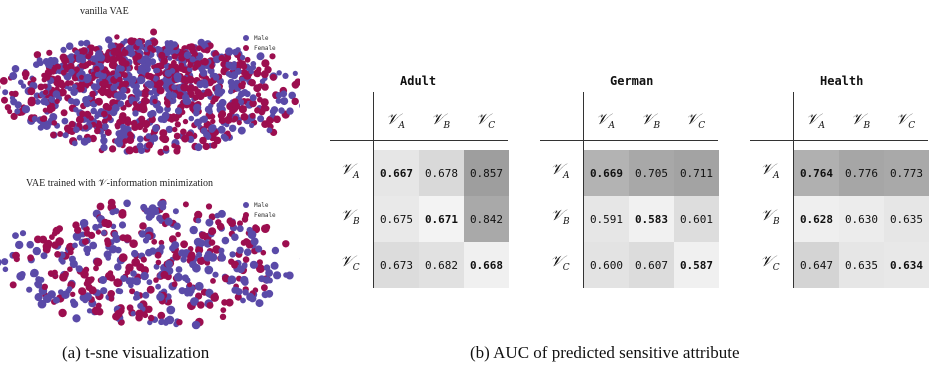 The width and height of the screenshot is (931, 375). I want to click on row-header-subscript: A, so click(356, 176).